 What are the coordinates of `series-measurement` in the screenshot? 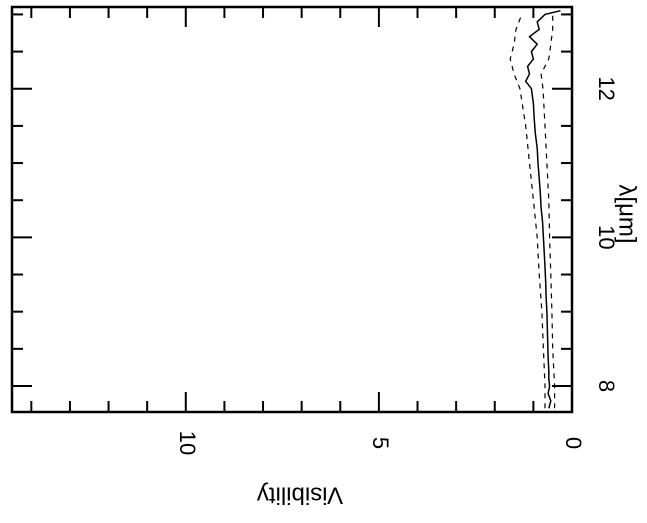 It's located at (542, 209).